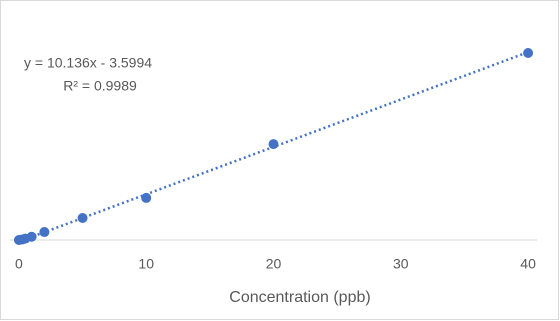  I want to click on trendline-equation: y = 10.136x - 3.5994, so click(88, 63).